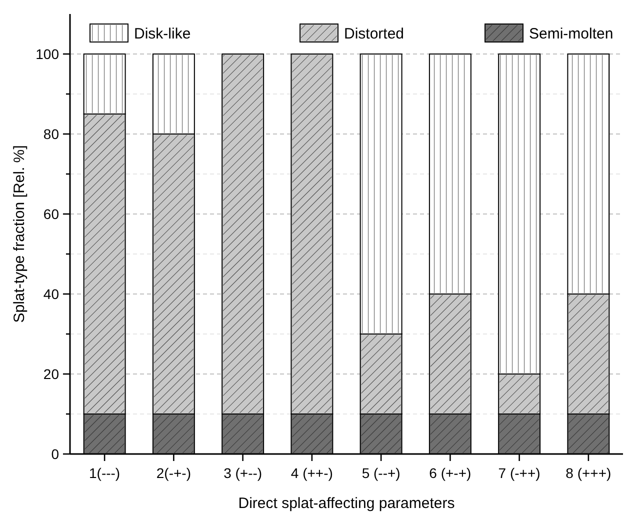 The height and width of the screenshot is (524, 637). I want to click on y-tick-label: 60, so click(51, 214).